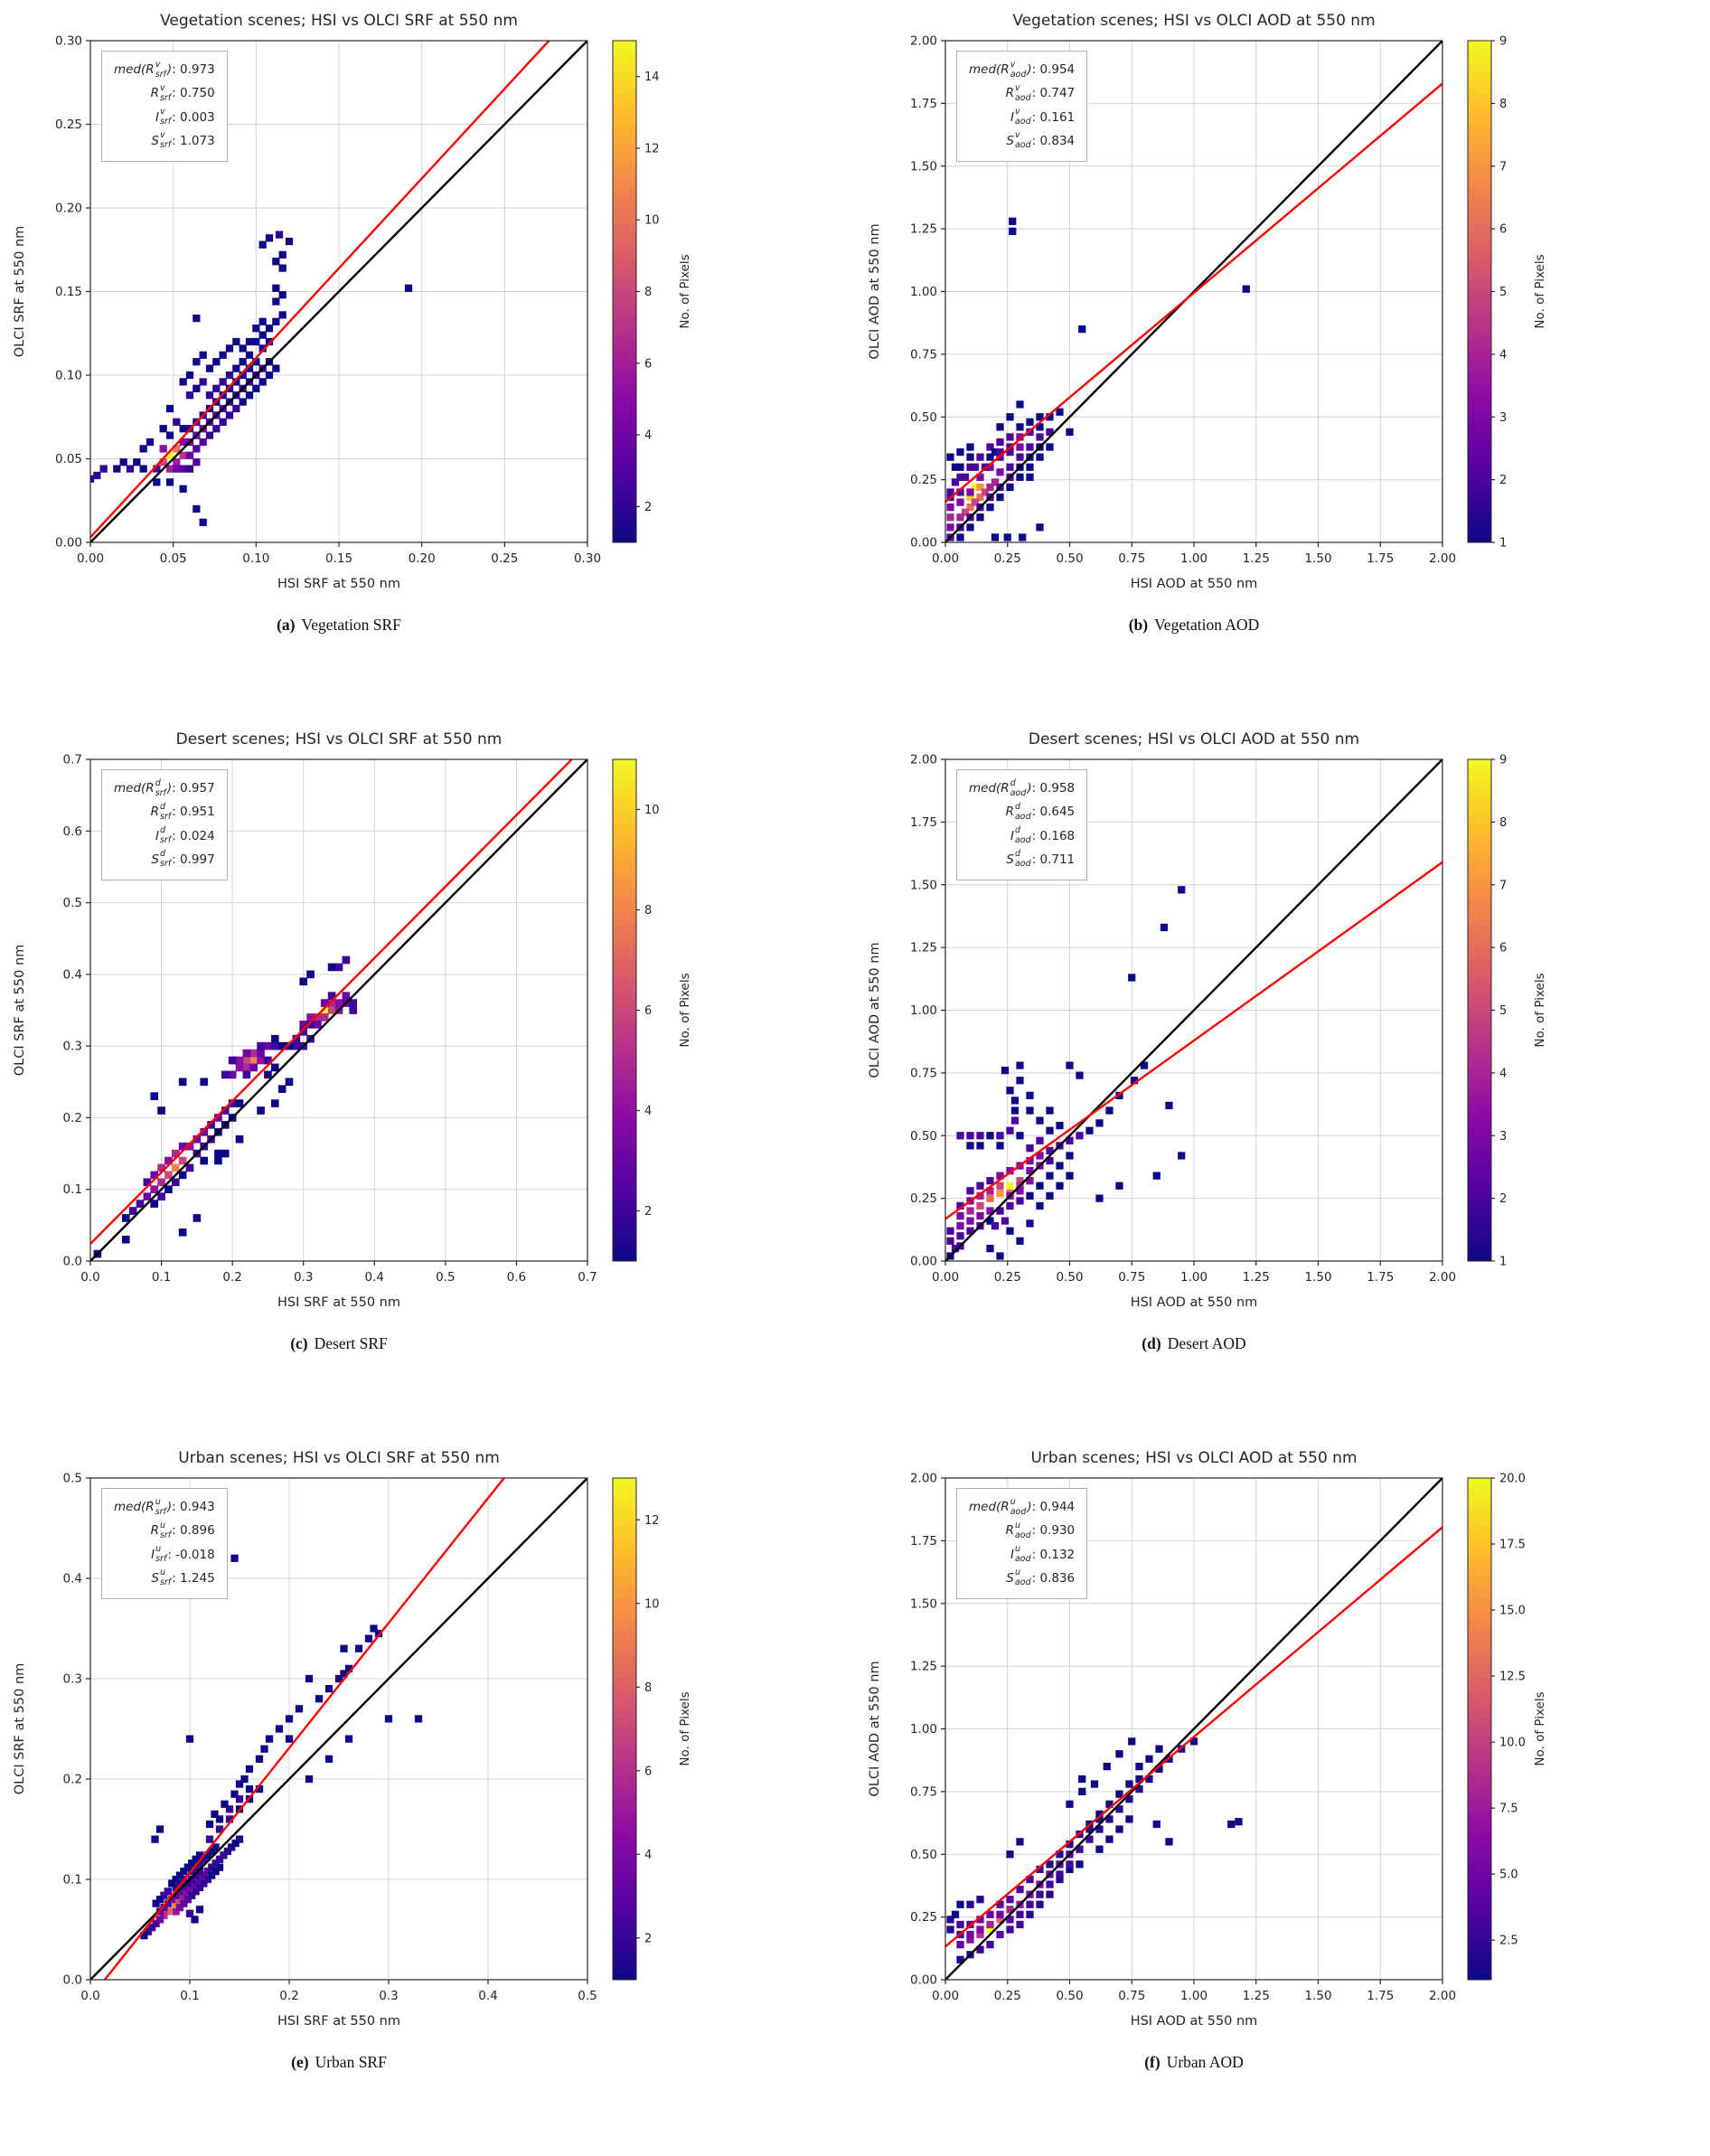 The image size is (1710, 2156). I want to click on svg-text: 0.15, so click(338, 558).